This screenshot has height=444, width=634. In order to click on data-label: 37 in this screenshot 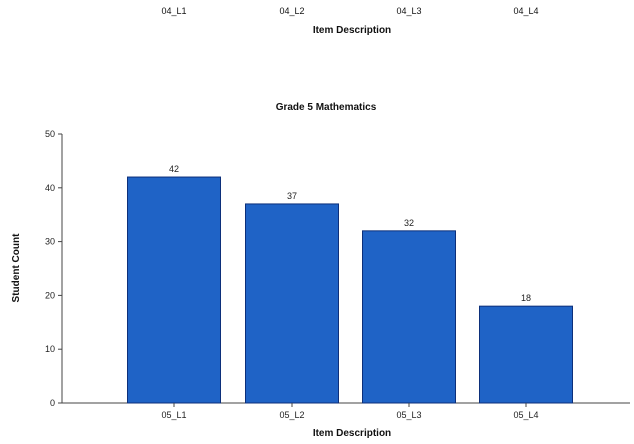, I will do `click(292, 196)`.